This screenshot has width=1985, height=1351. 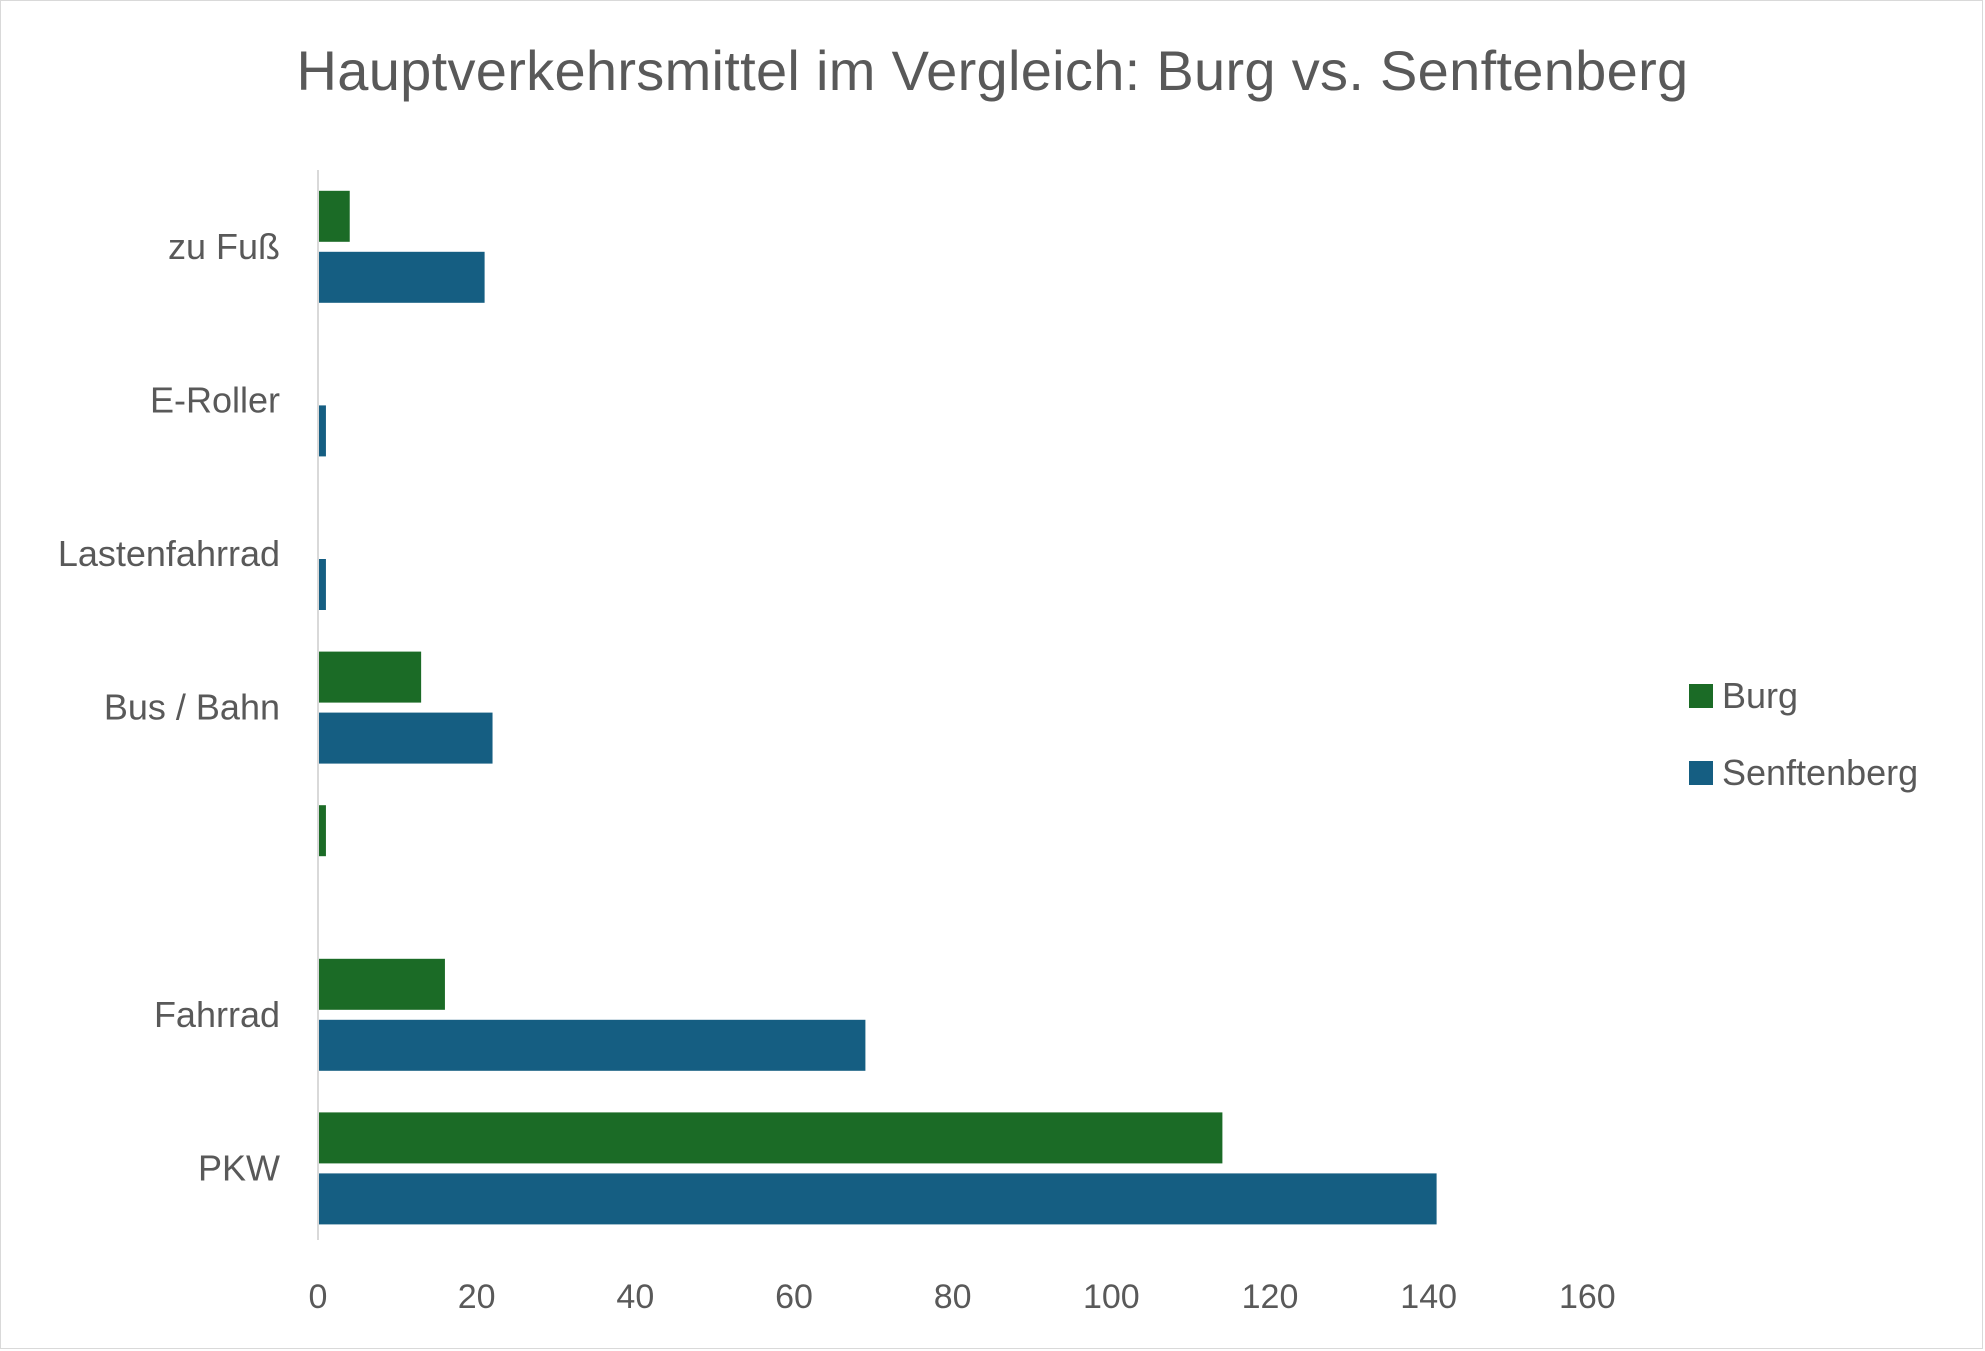 I want to click on category-label: Fahrrad, so click(x=217, y=1014).